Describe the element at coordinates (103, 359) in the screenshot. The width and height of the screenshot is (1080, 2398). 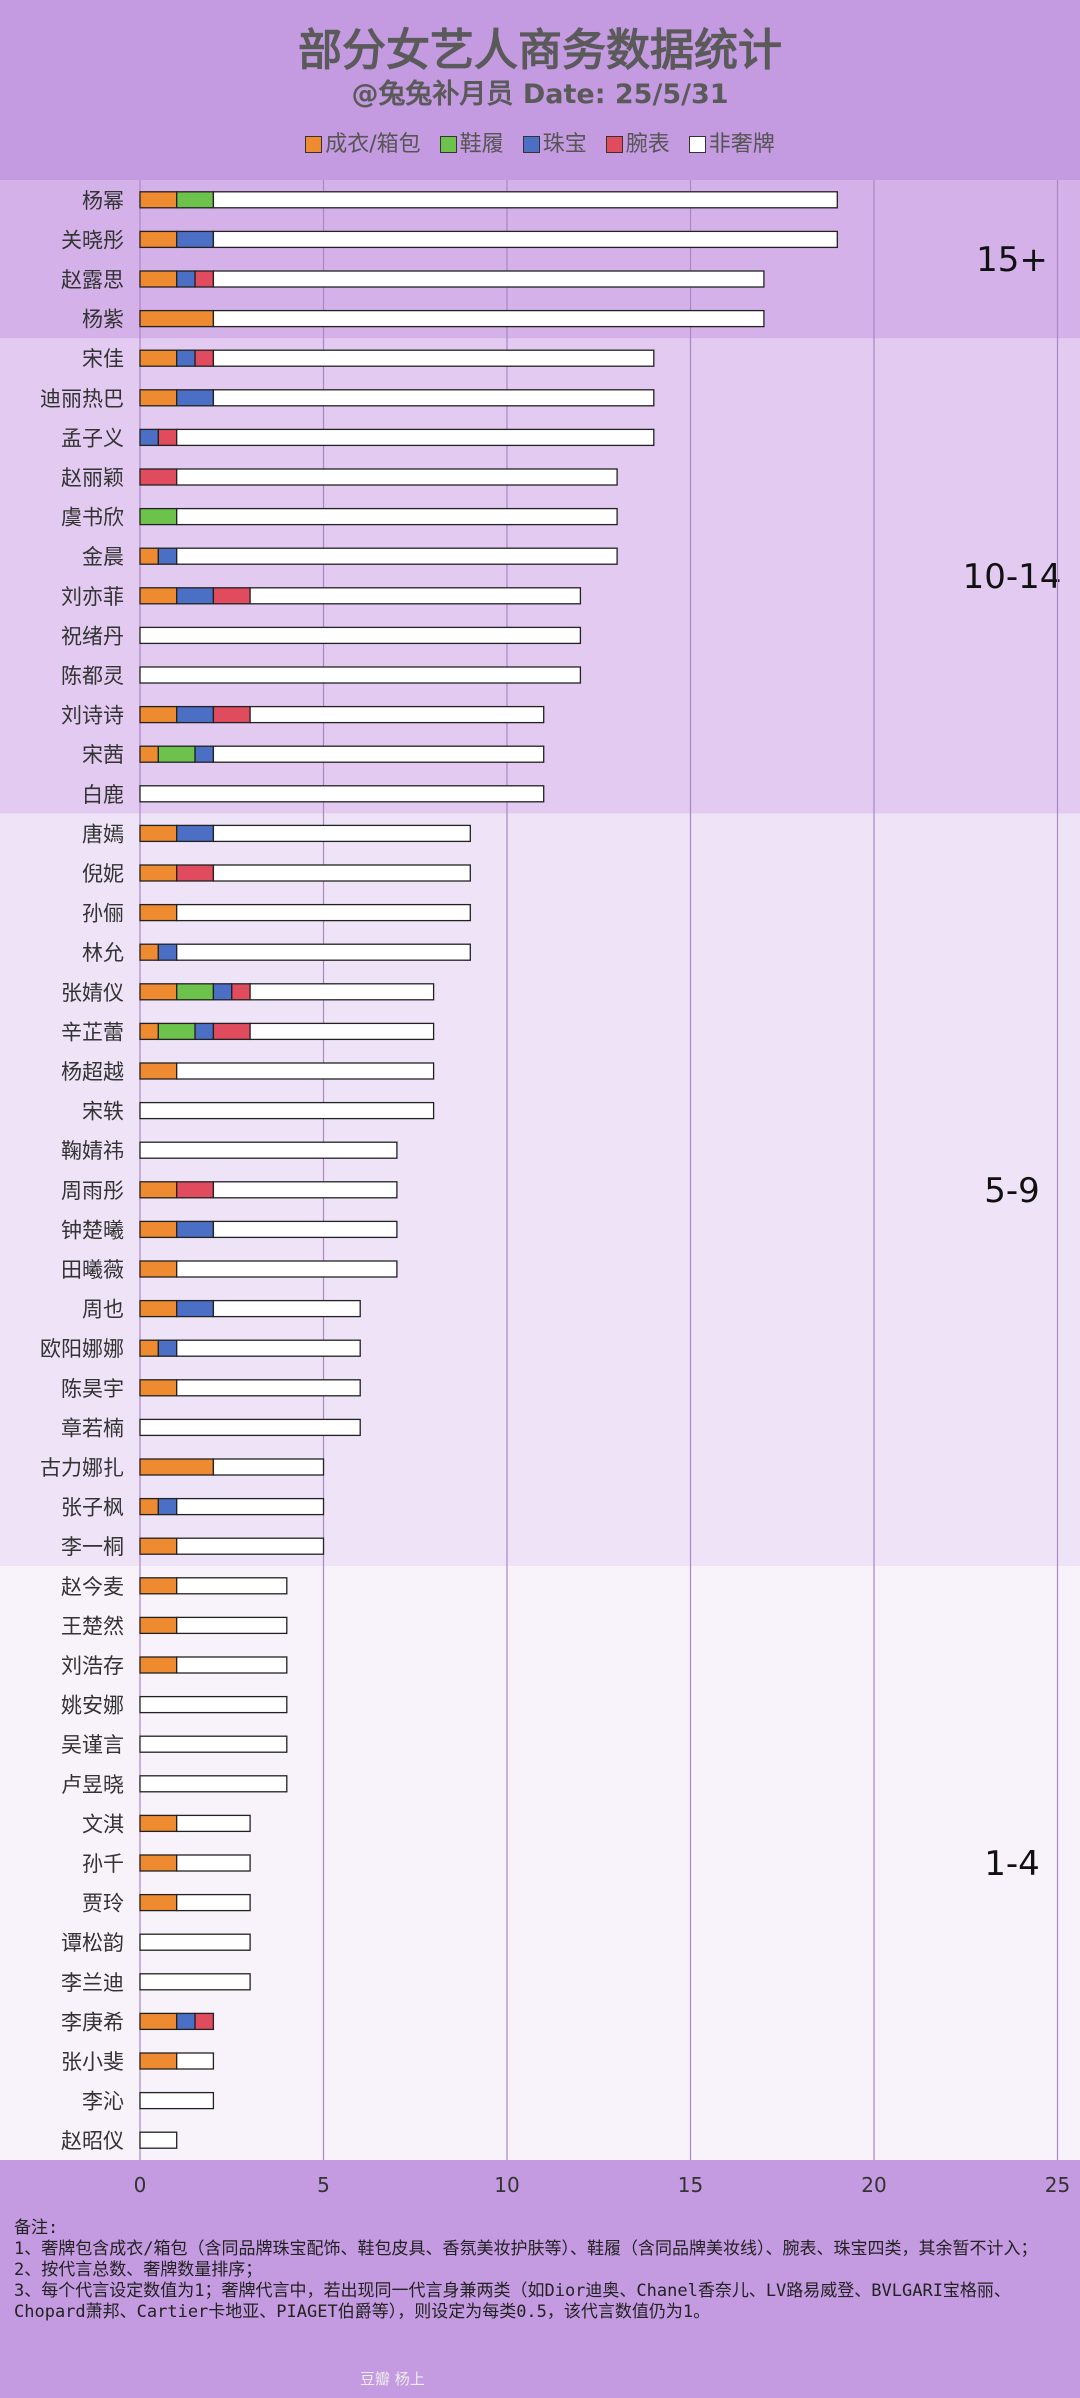
I see `row-label: 宋佳` at that location.